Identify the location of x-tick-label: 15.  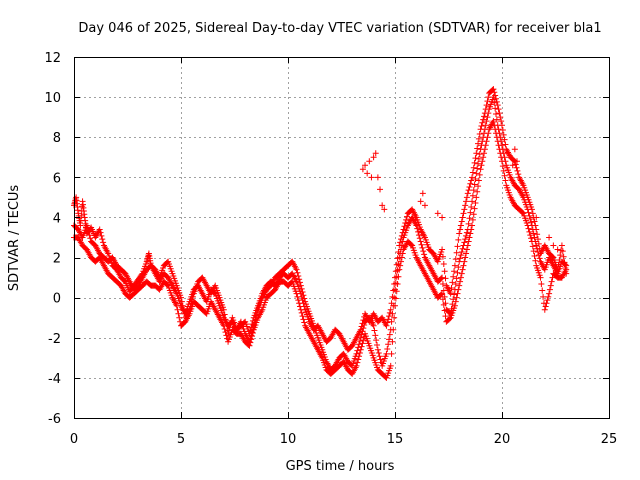
(395, 439).